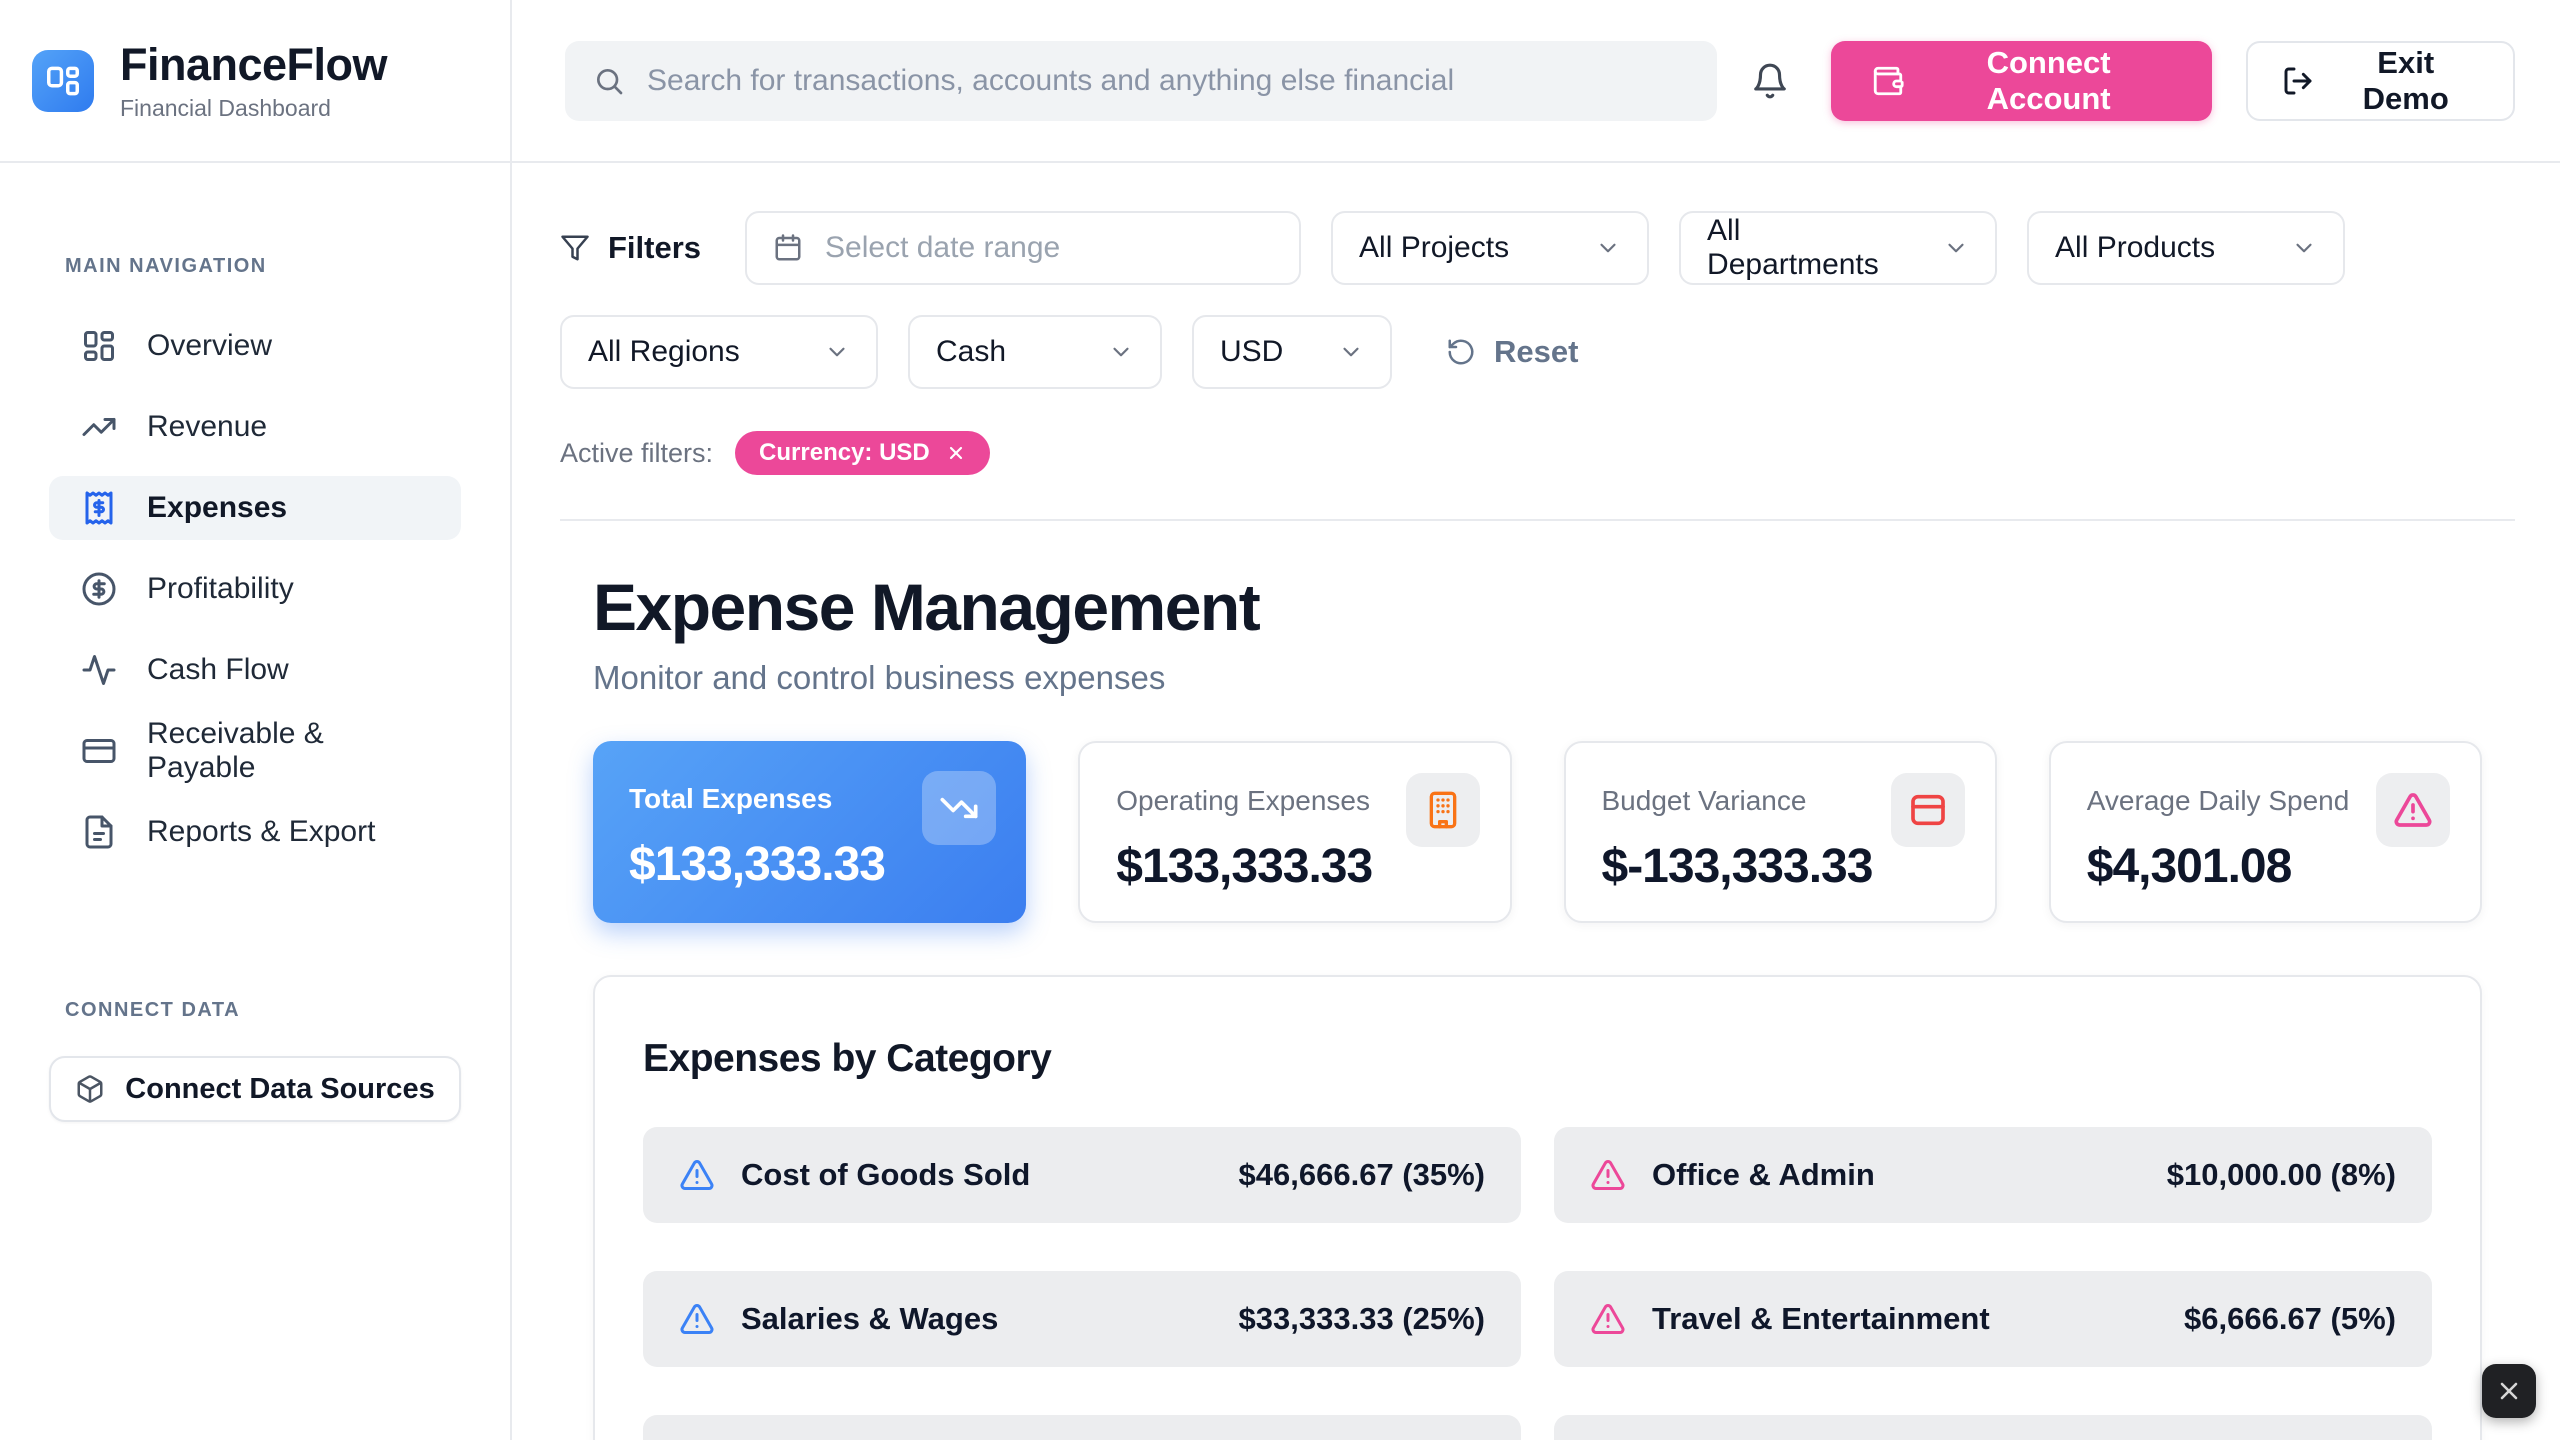 The height and width of the screenshot is (1440, 2560). I want to click on sidebar-item-profitability: Profitability, so click(255, 589).